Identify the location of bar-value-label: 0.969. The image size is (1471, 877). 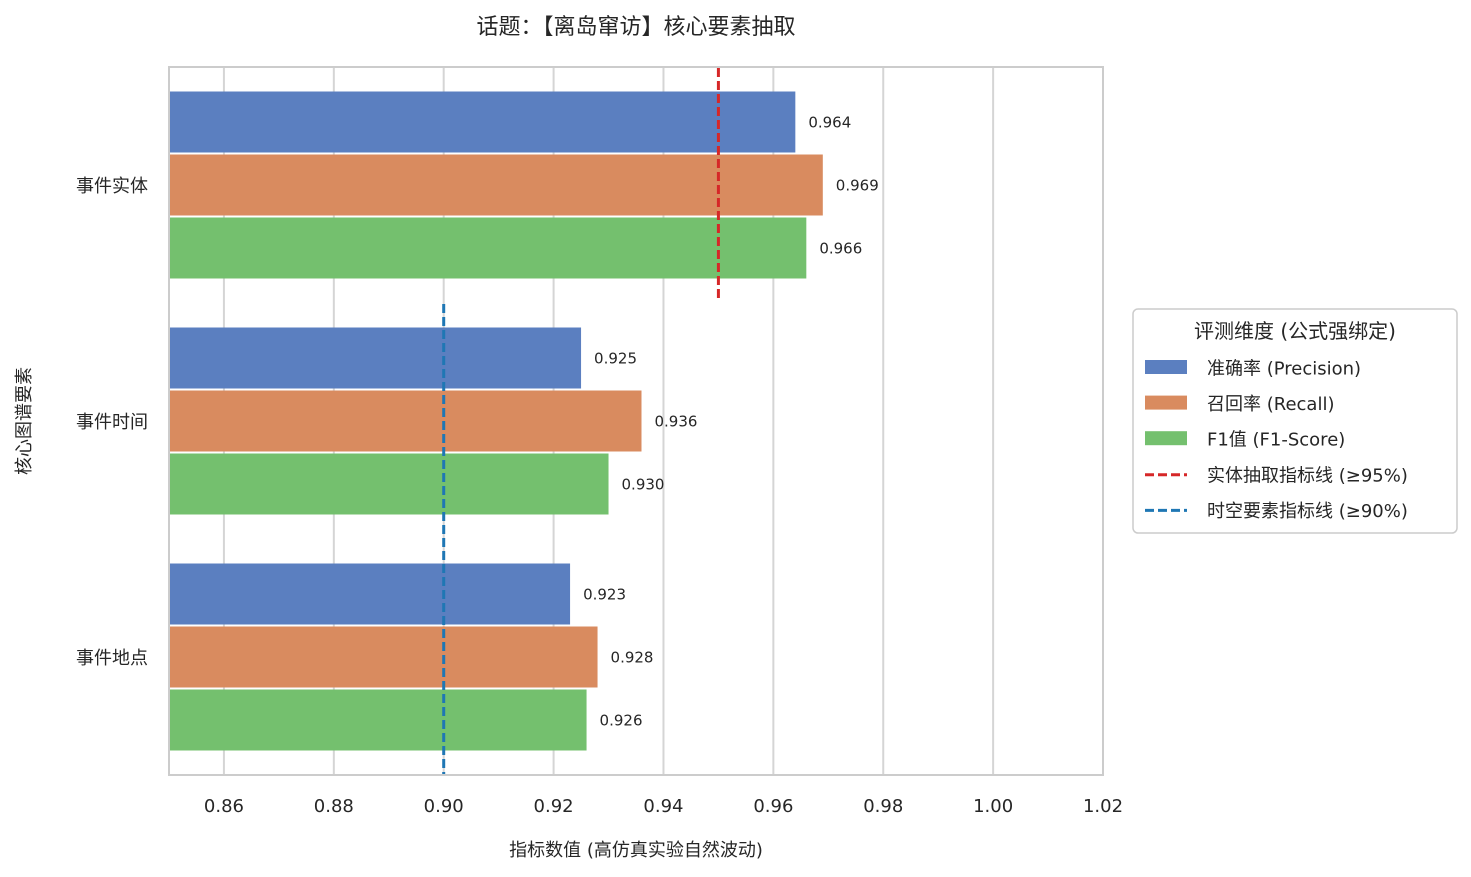
(857, 186).